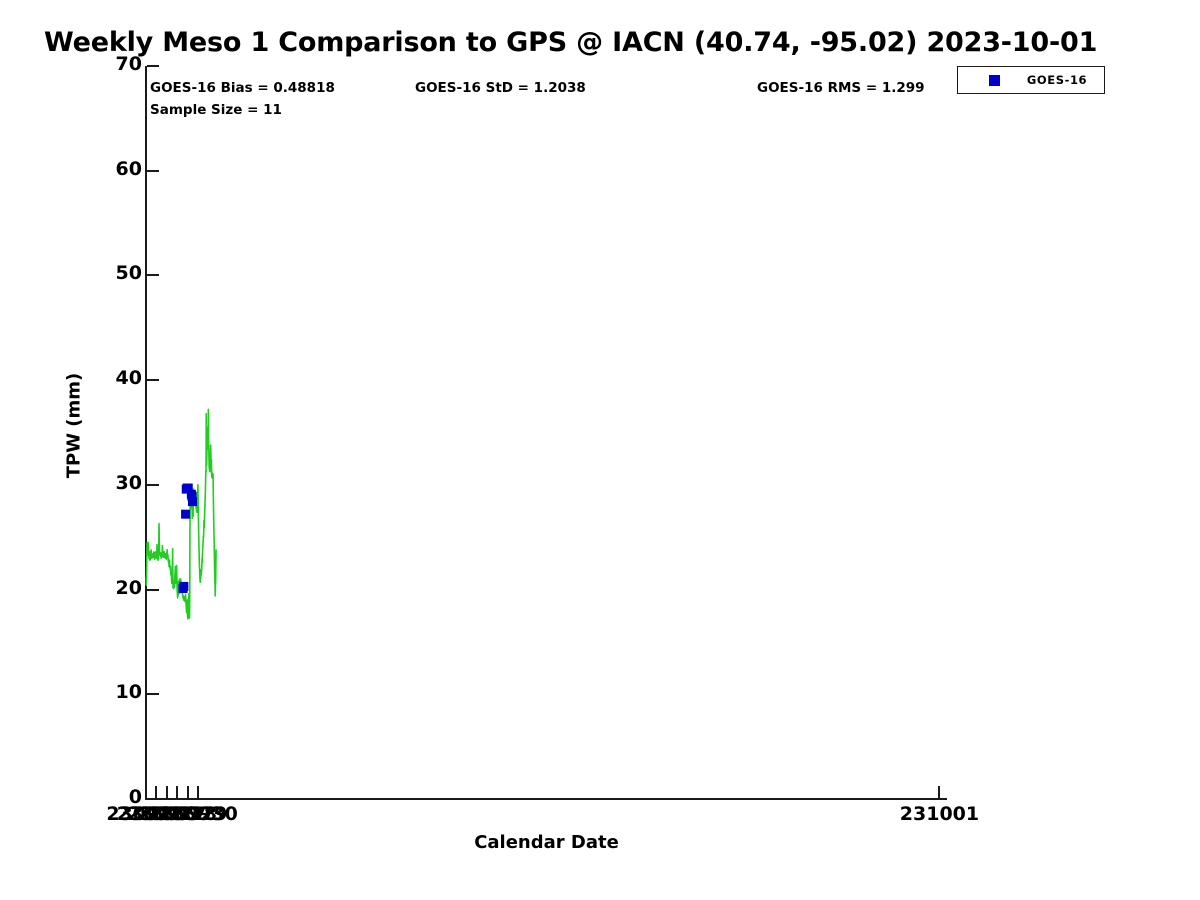 Image resolution: width=1200 pixels, height=900 pixels. What do you see at coordinates (128, 273) in the screenshot?
I see `y-tick-label: 50` at bounding box center [128, 273].